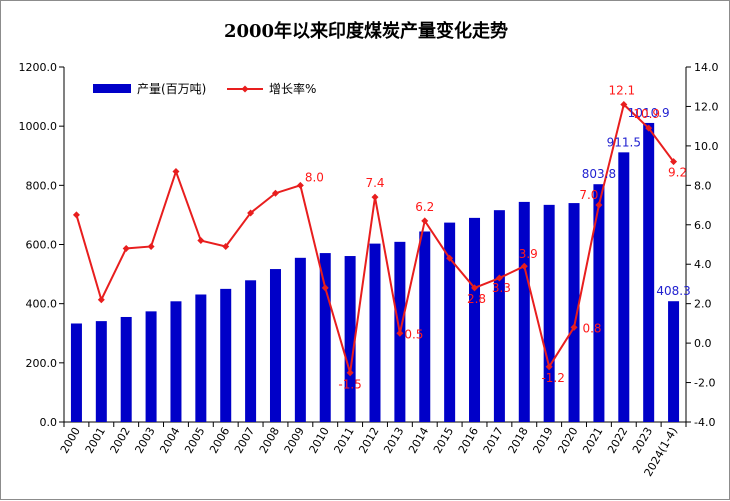 Image resolution: width=730 pixels, height=501 pixels. I want to click on growth-rate-label: 0.8, so click(591, 328).